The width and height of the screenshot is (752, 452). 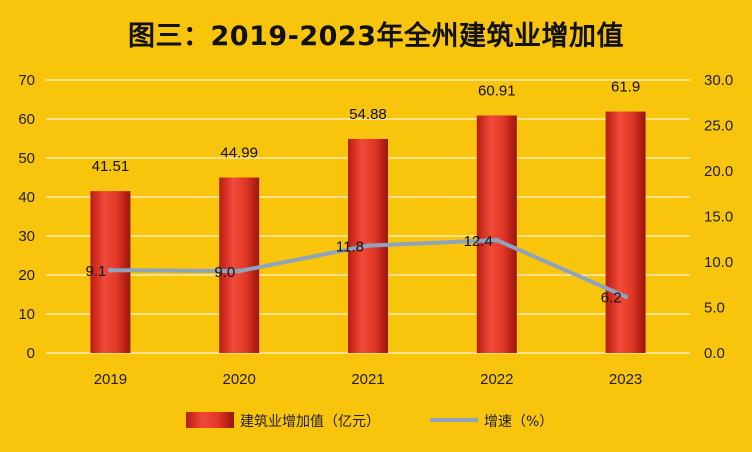 What do you see at coordinates (96, 271) in the screenshot?
I see `line-value-label: 9.1` at bounding box center [96, 271].